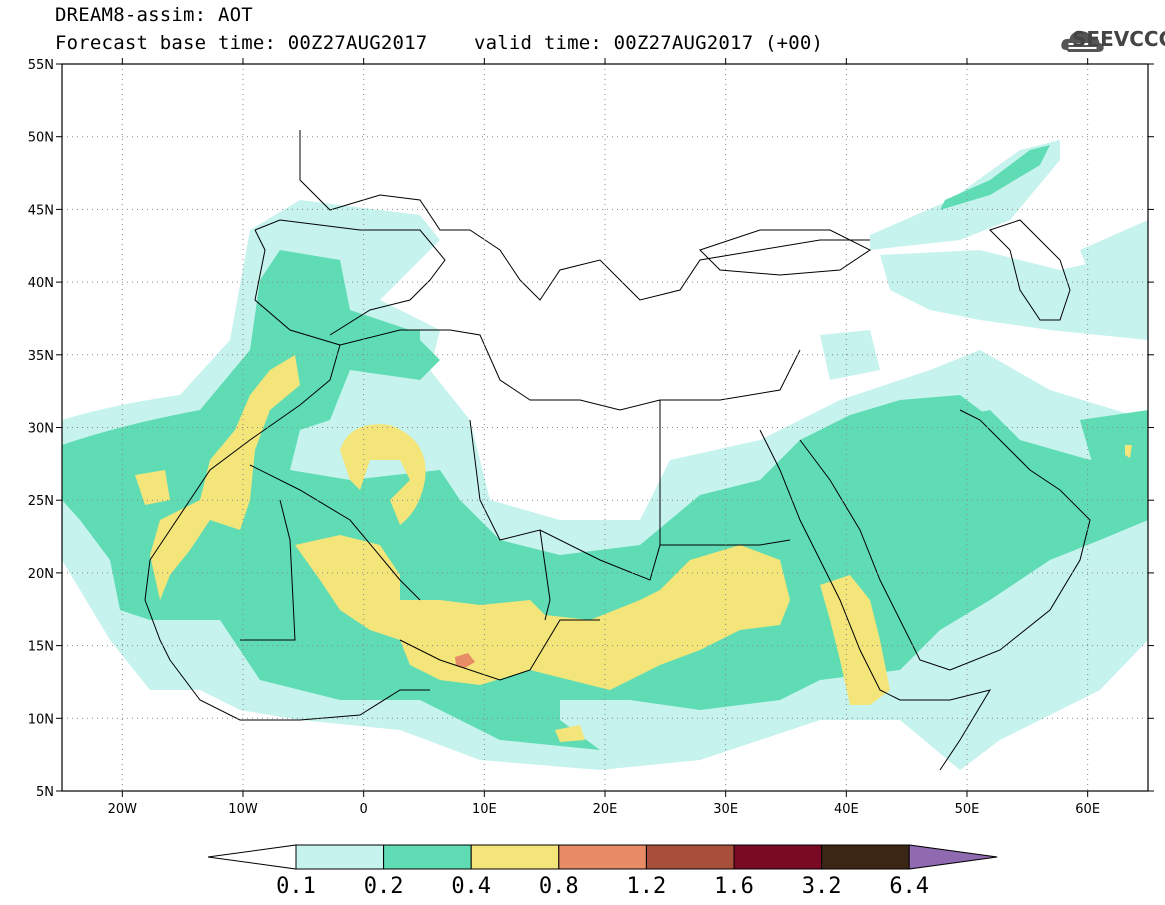 The image size is (1165, 905). What do you see at coordinates (41, 65) in the screenshot?
I see `lat-tick-label: 55N` at bounding box center [41, 65].